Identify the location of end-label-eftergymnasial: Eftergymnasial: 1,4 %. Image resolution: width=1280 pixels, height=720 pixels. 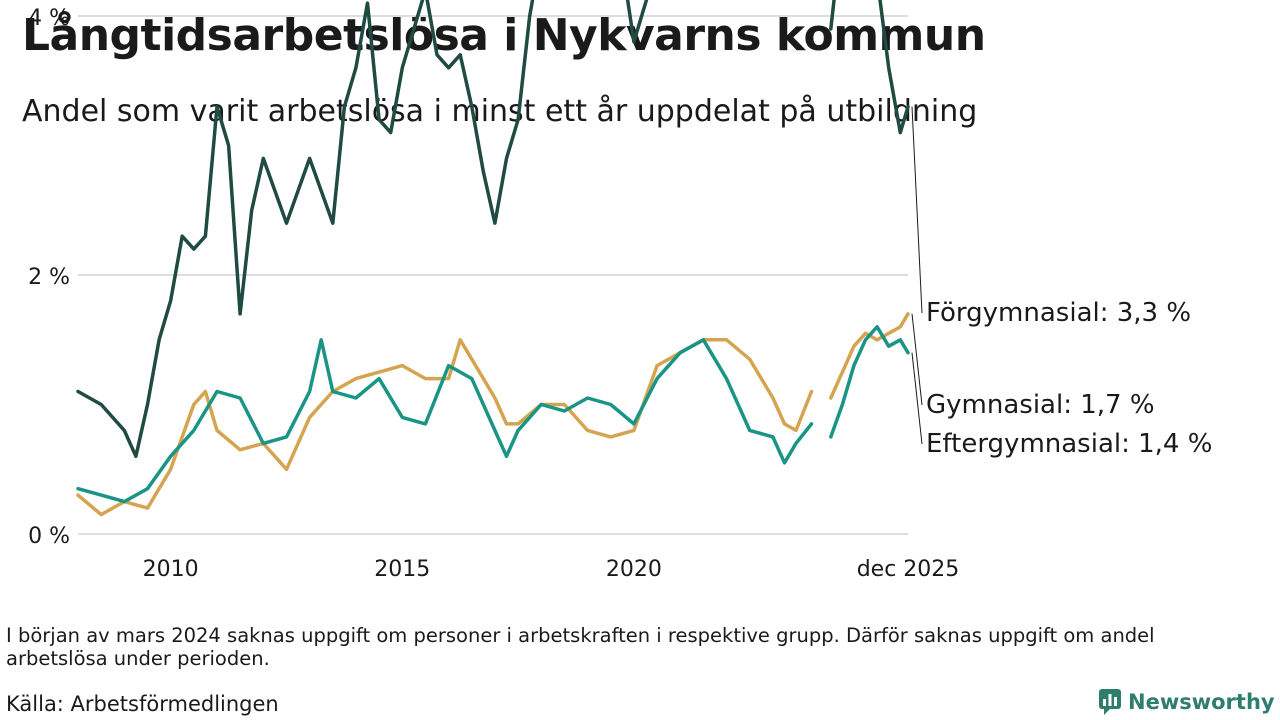
(1069, 444).